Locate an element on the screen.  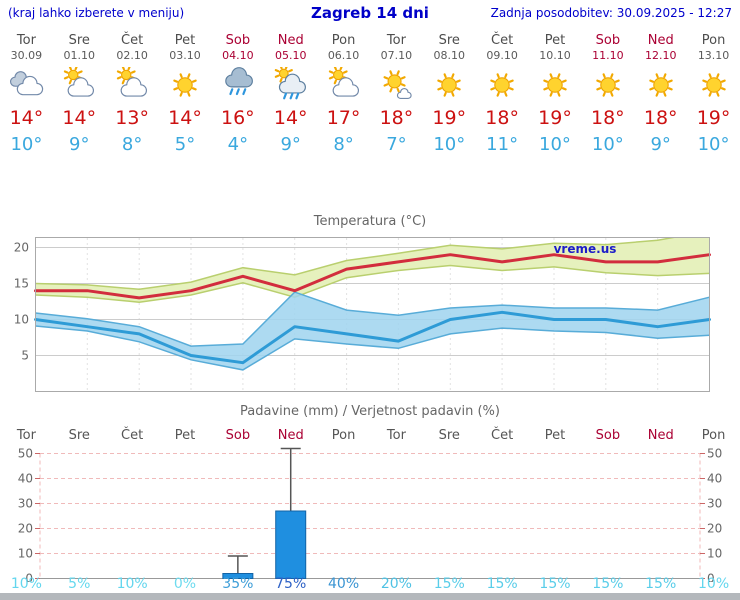
temperature-chart-title: Temperatura (°C) is located at coordinates (370, 221).